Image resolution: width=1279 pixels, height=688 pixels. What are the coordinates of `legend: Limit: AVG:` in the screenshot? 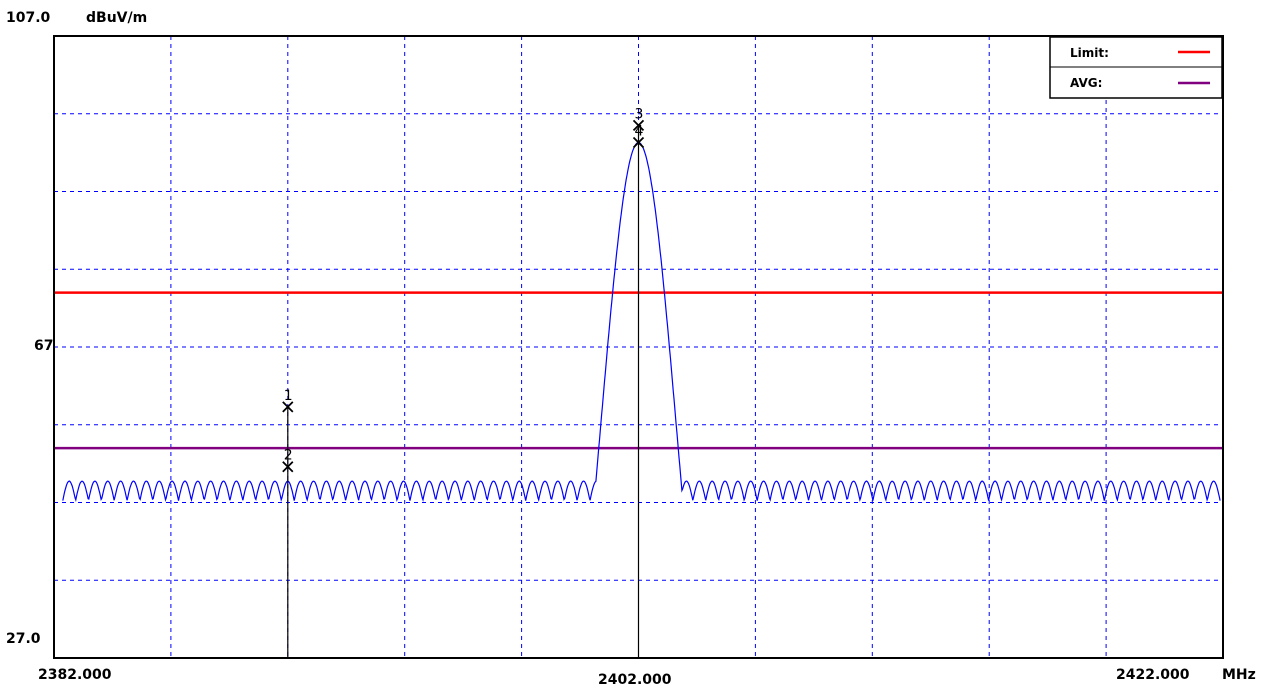 It's located at (1136, 67).